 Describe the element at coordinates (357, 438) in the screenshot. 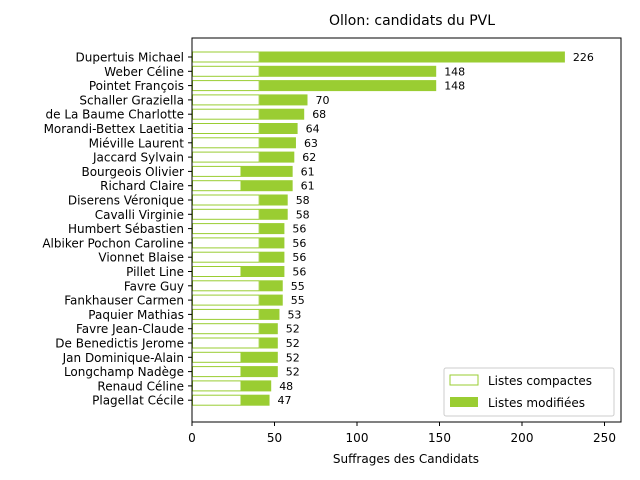

I see `x-tick-label: 100` at that location.